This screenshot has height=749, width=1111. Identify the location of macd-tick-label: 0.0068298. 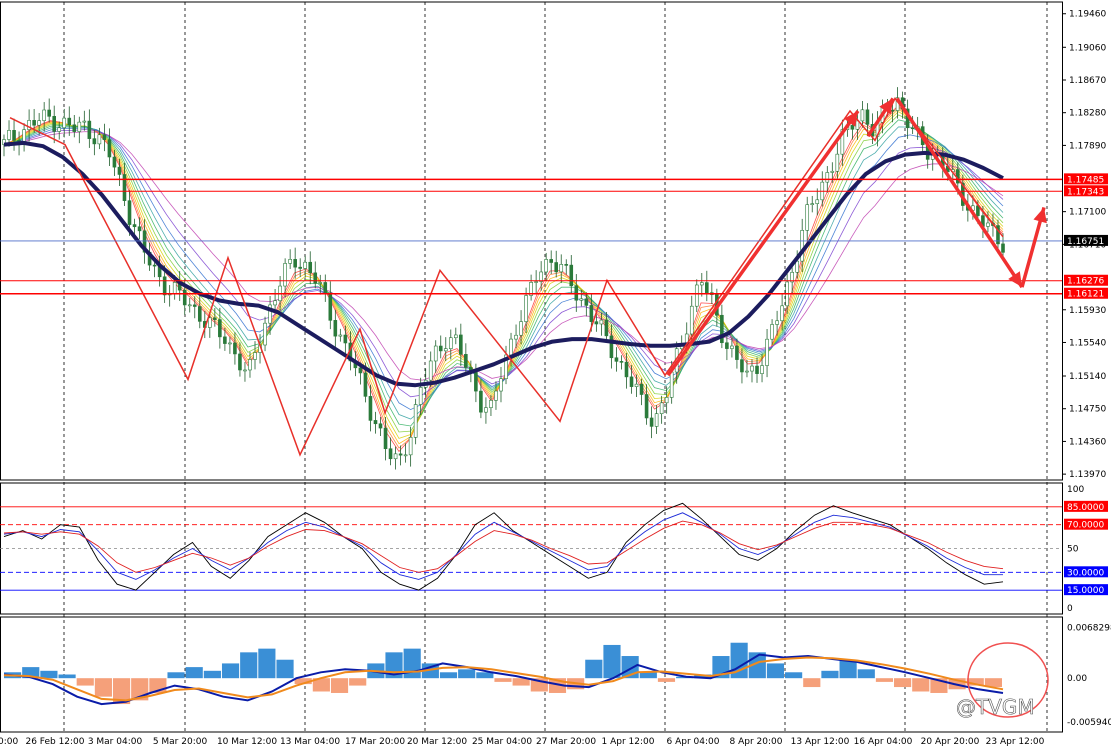
(1089, 629).